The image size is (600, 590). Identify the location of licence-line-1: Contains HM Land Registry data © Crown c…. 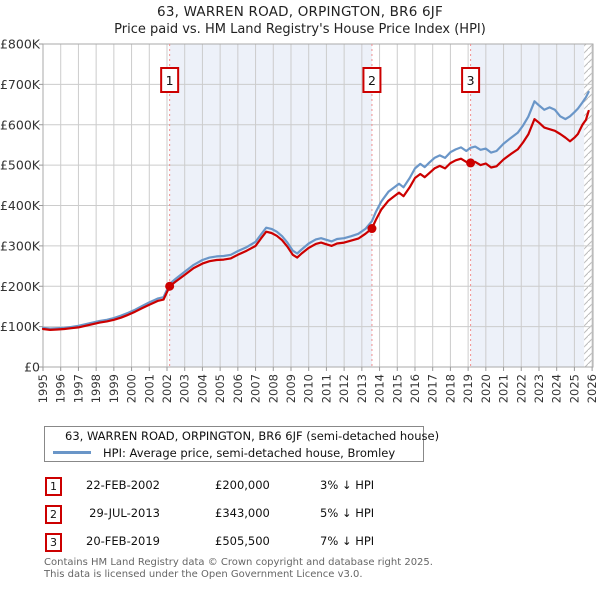
(238, 562).